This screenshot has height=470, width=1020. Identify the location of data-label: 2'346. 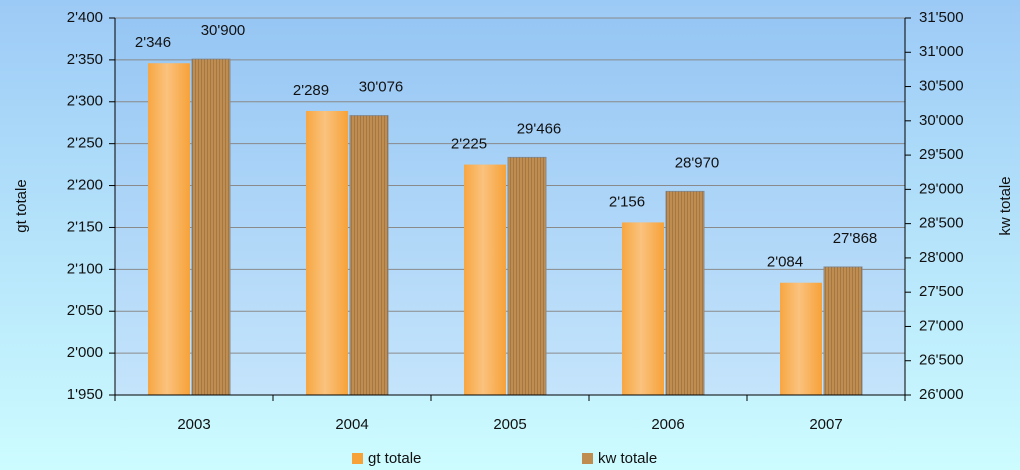
(153, 42).